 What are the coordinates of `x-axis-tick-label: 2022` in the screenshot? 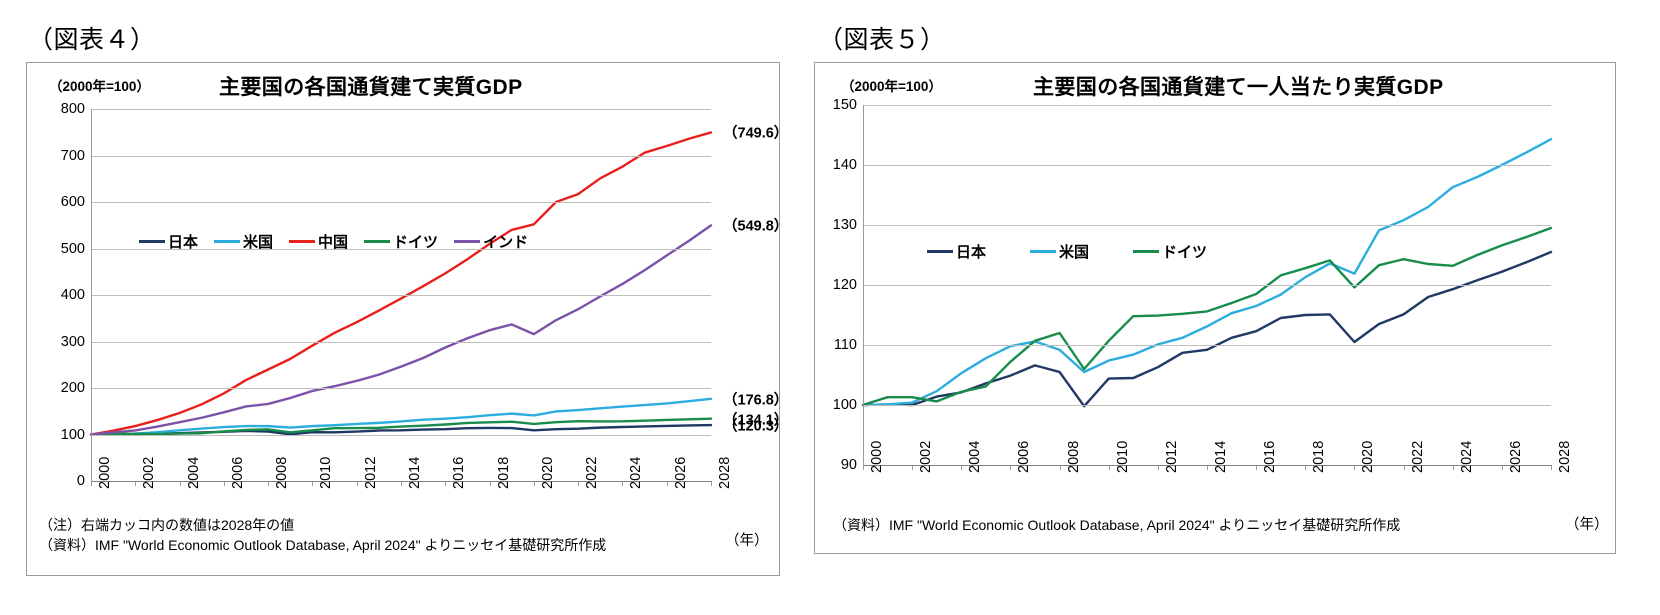 It's located at (592, 472).